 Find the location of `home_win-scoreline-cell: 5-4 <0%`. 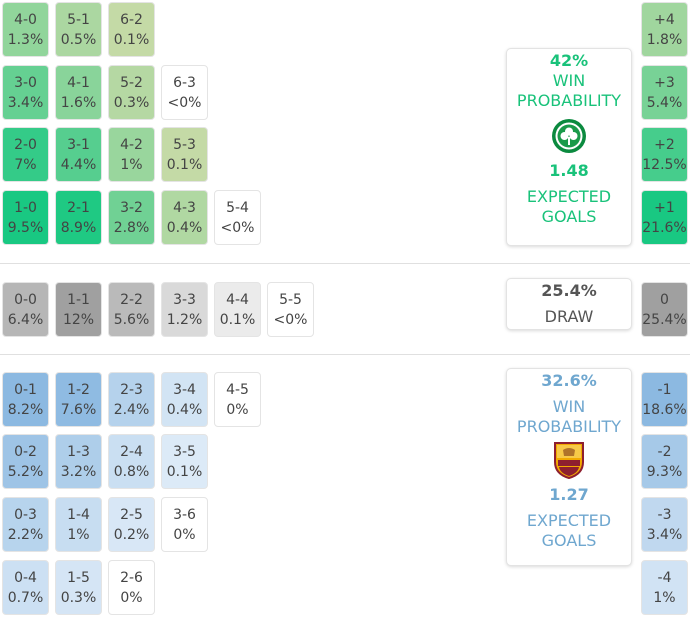

home_win-scoreline-cell: 5-4 <0% is located at coordinates (237, 217).